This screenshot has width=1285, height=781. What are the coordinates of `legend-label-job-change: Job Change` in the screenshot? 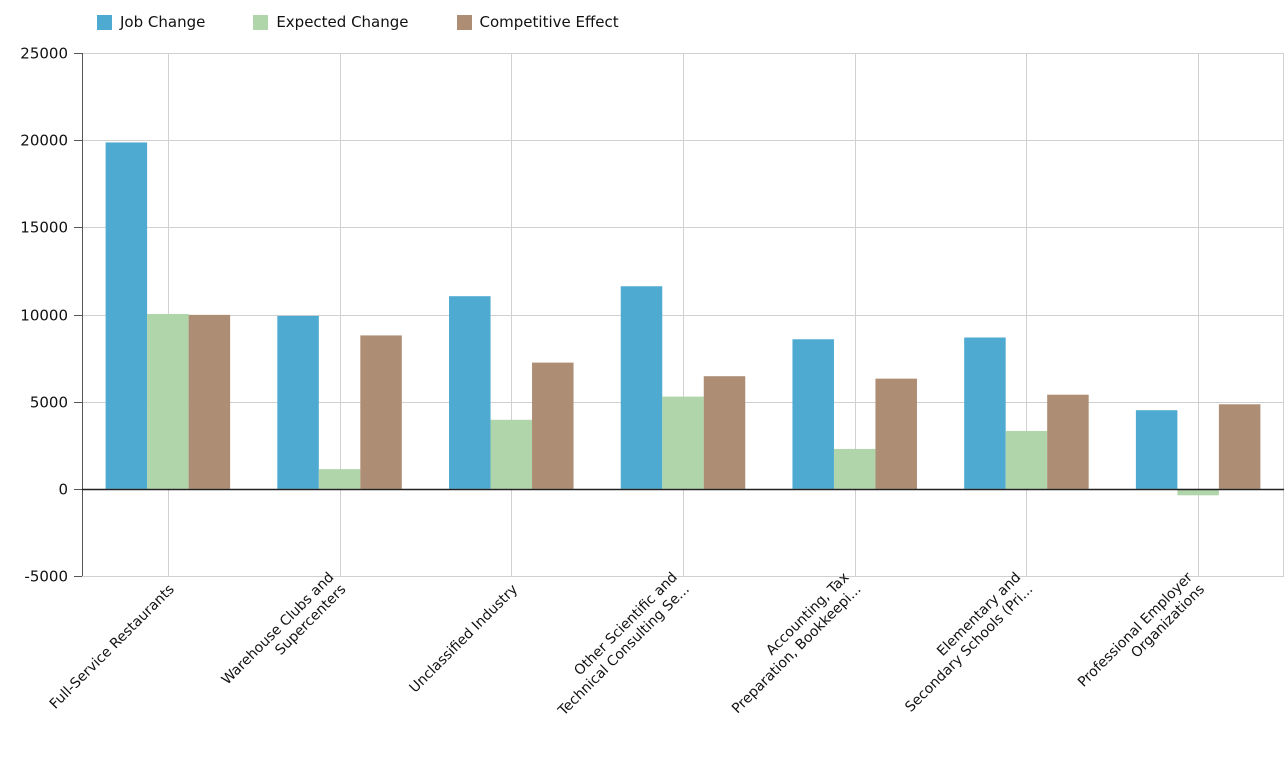 It's located at (163, 22).